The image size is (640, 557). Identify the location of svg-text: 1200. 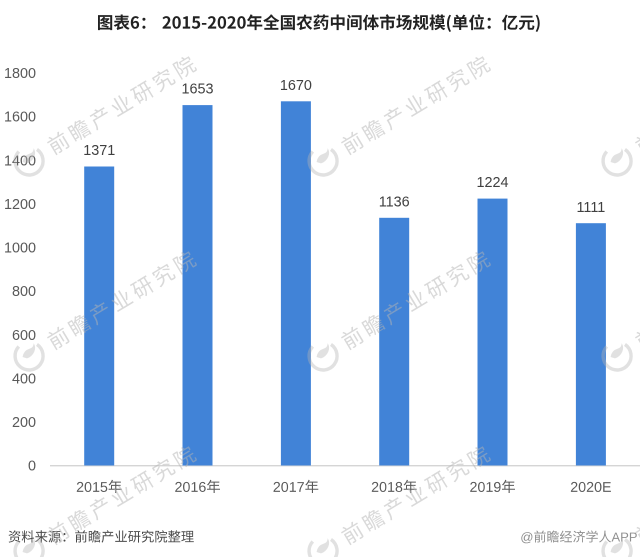
(20, 205).